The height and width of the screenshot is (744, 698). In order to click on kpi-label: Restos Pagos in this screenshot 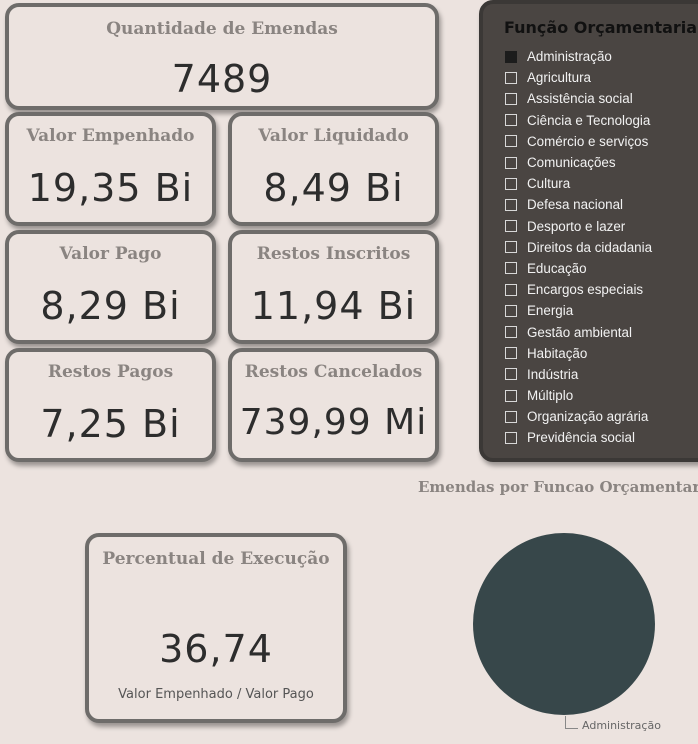, I will do `click(110, 372)`.